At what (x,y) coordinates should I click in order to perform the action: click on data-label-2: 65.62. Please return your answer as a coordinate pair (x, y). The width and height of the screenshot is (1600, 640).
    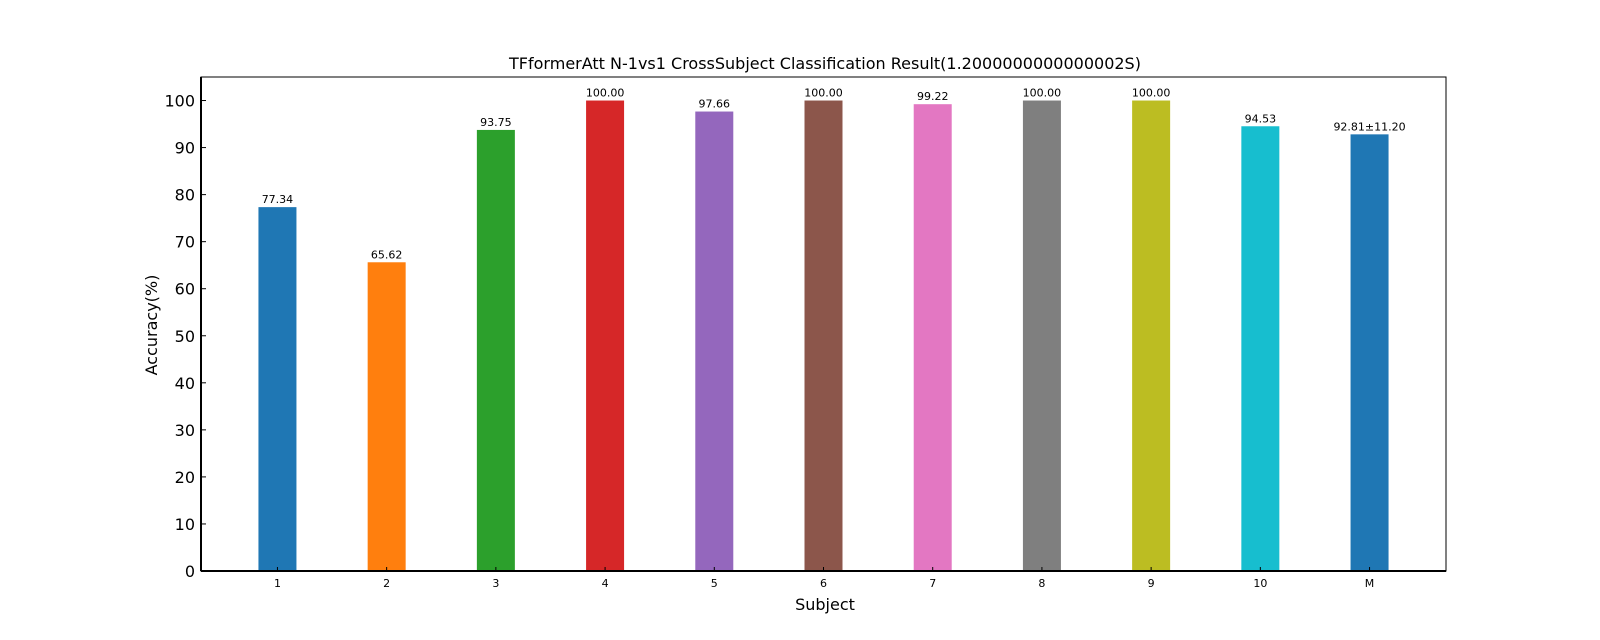
    Looking at the image, I should click on (387, 254).